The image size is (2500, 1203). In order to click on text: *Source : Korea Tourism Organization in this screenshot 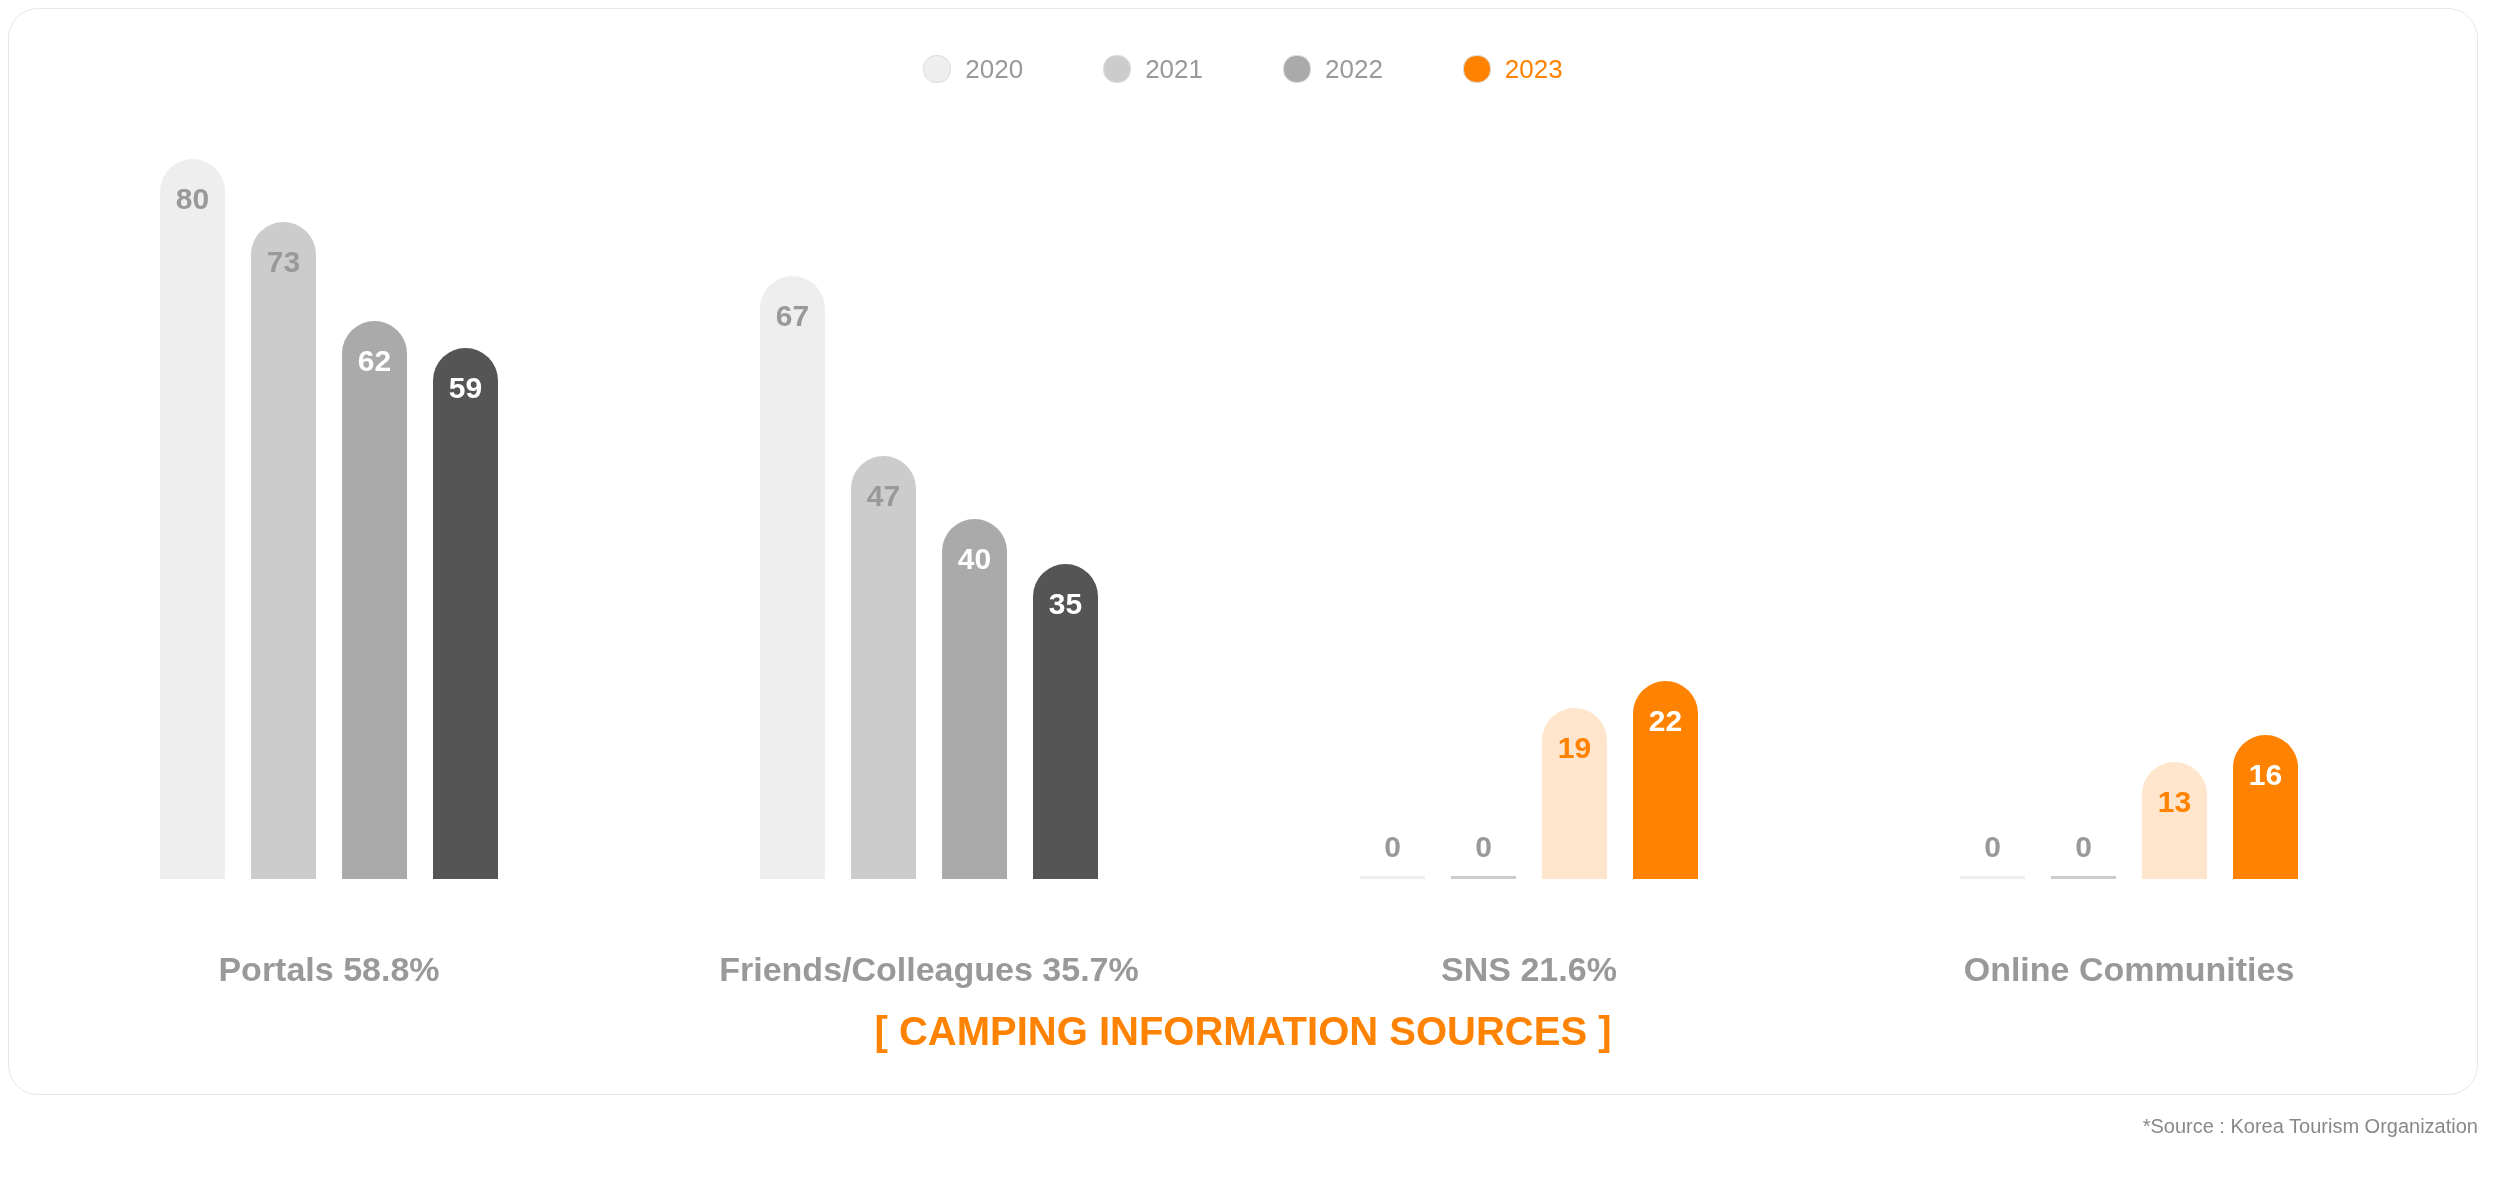, I will do `click(2309, 1126)`.